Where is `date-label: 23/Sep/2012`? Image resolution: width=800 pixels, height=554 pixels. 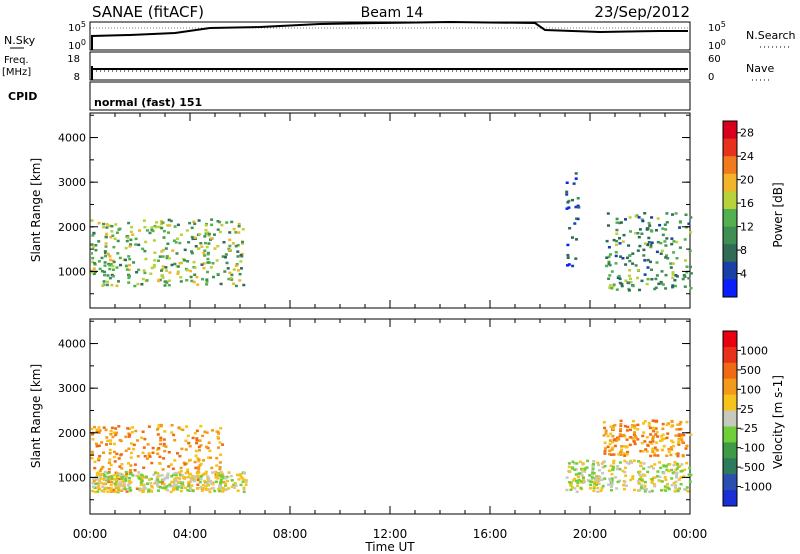 date-label: 23/Sep/2012 is located at coordinates (642, 12).